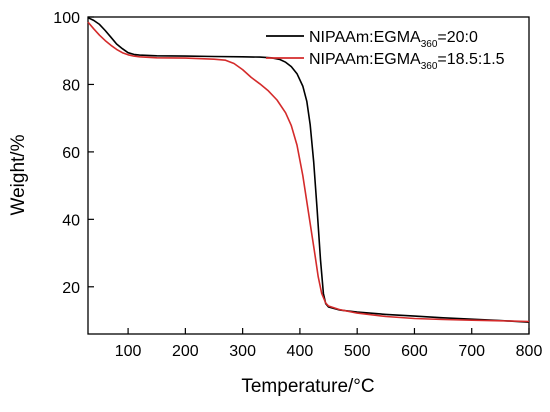 This screenshot has height=412, width=550. What do you see at coordinates (71, 220) in the screenshot?
I see `y-tick-label: 40` at bounding box center [71, 220].